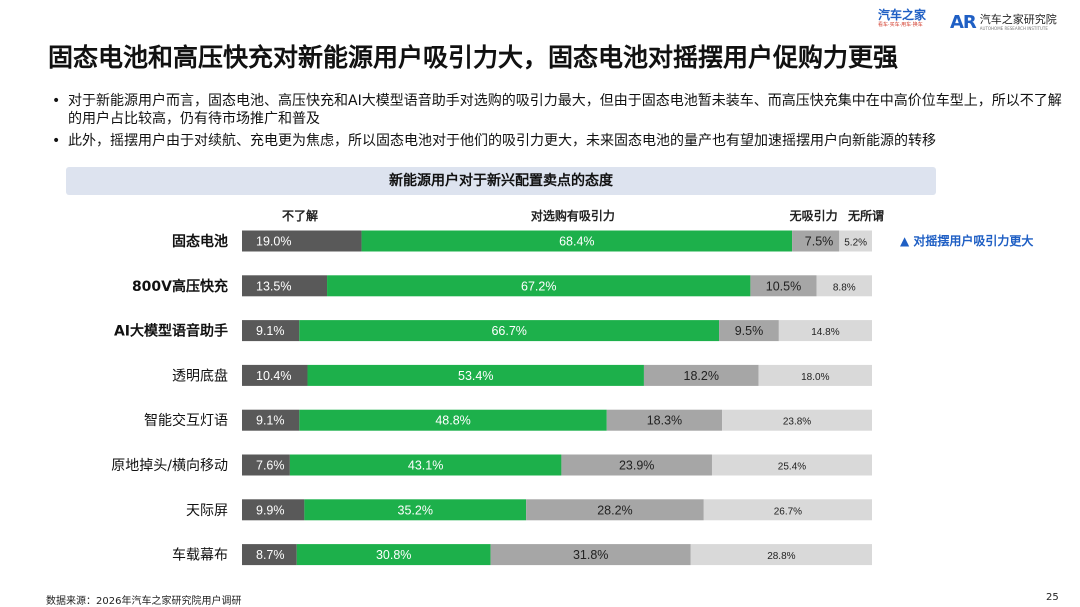 The image size is (1080, 607). Describe the element at coordinates (169, 466) in the screenshot. I see `category-label: 原地掉头/横向移动` at that location.